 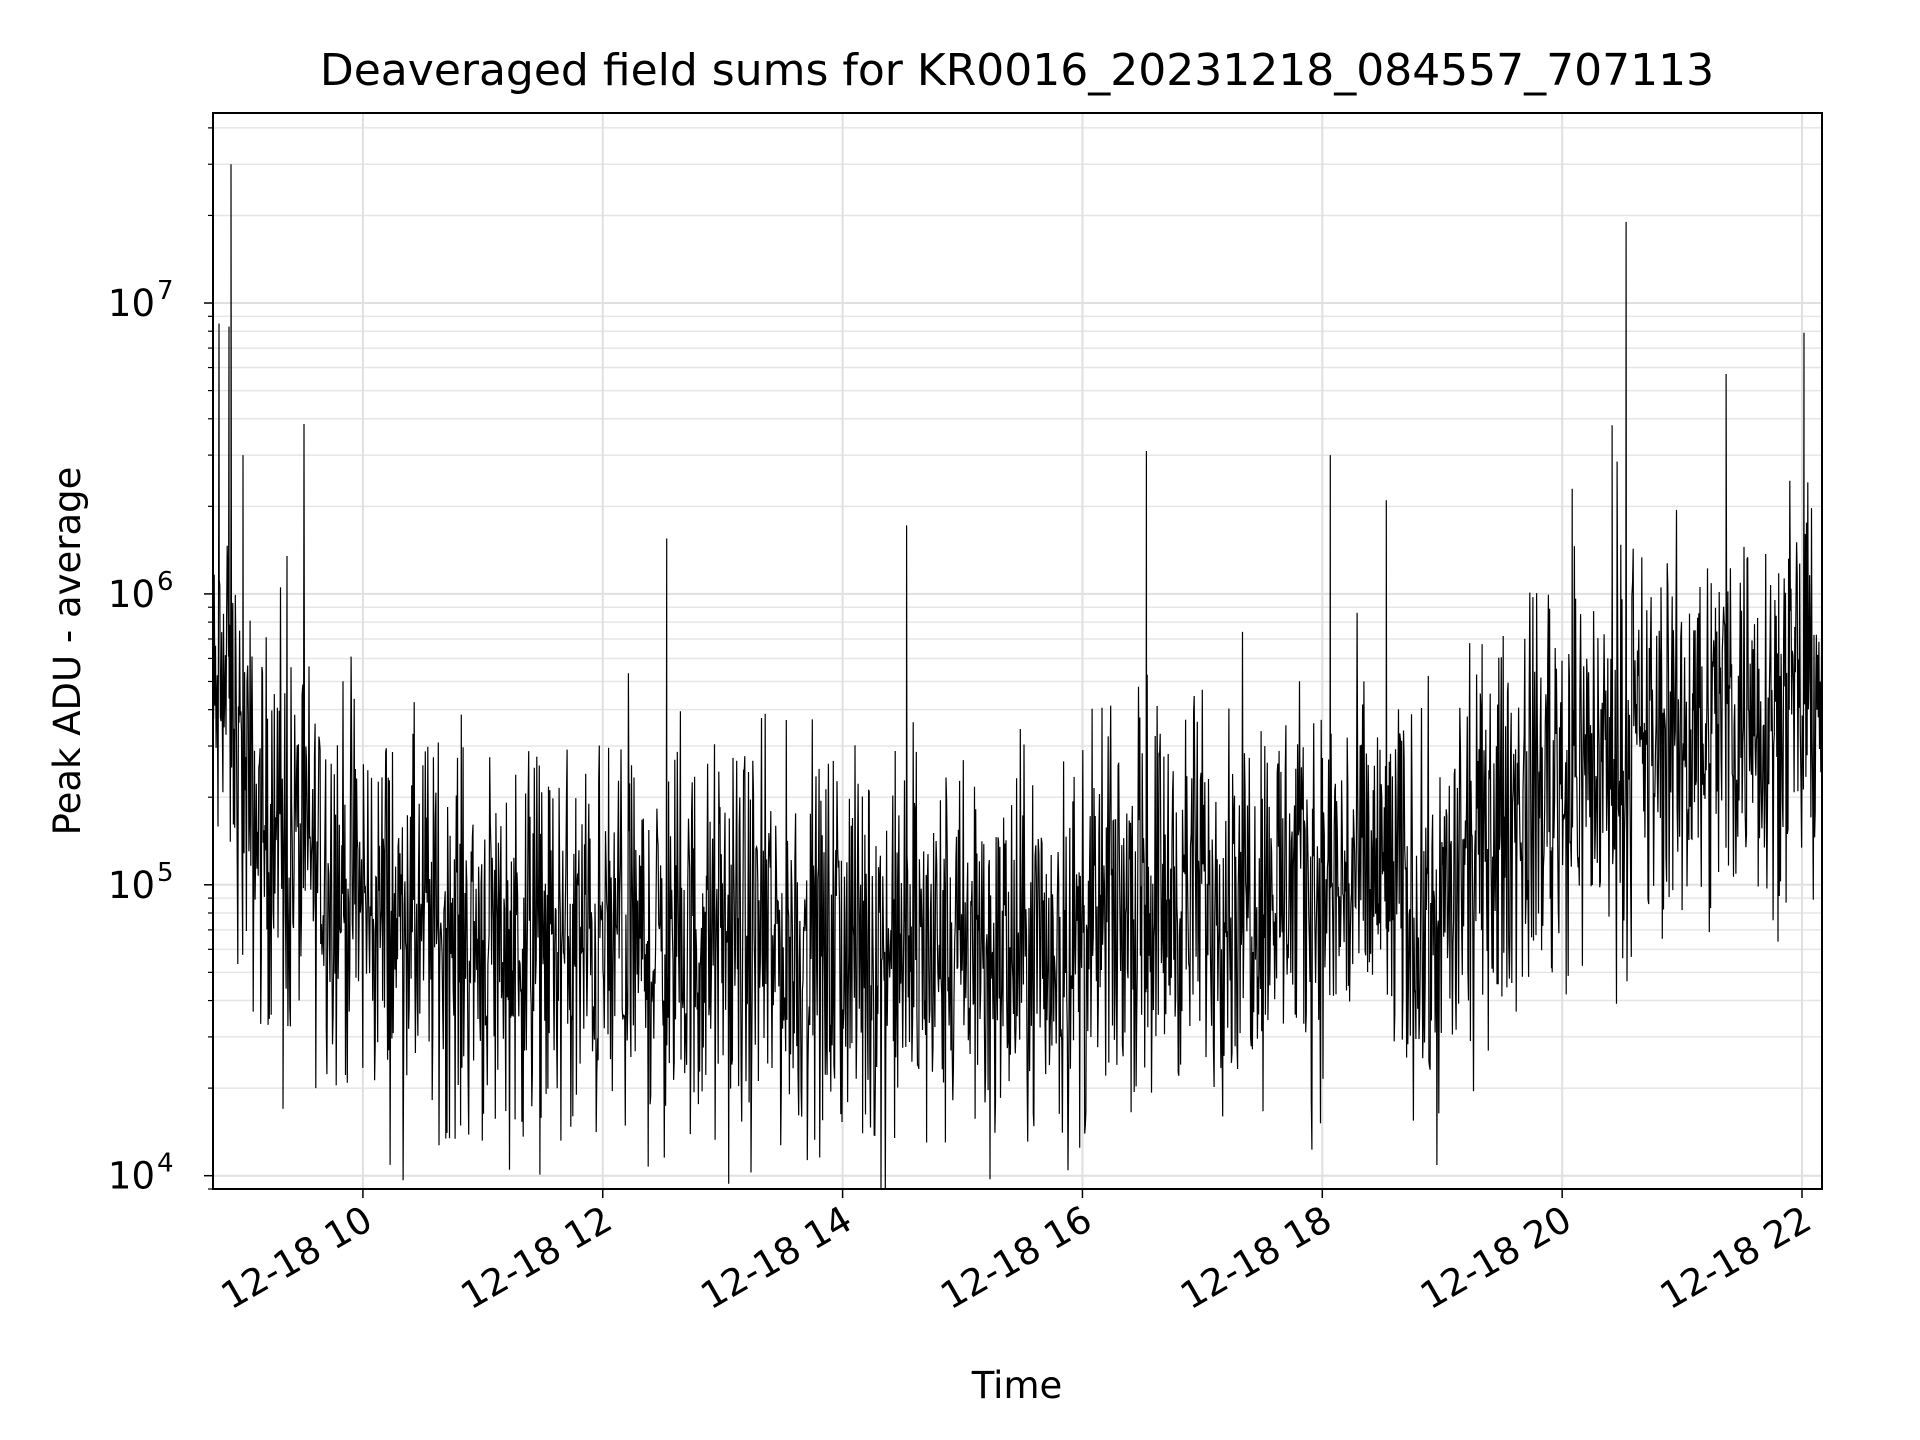 What do you see at coordinates (537, 1258) in the screenshot?
I see `x-tick-label: 12-18 12` at bounding box center [537, 1258].